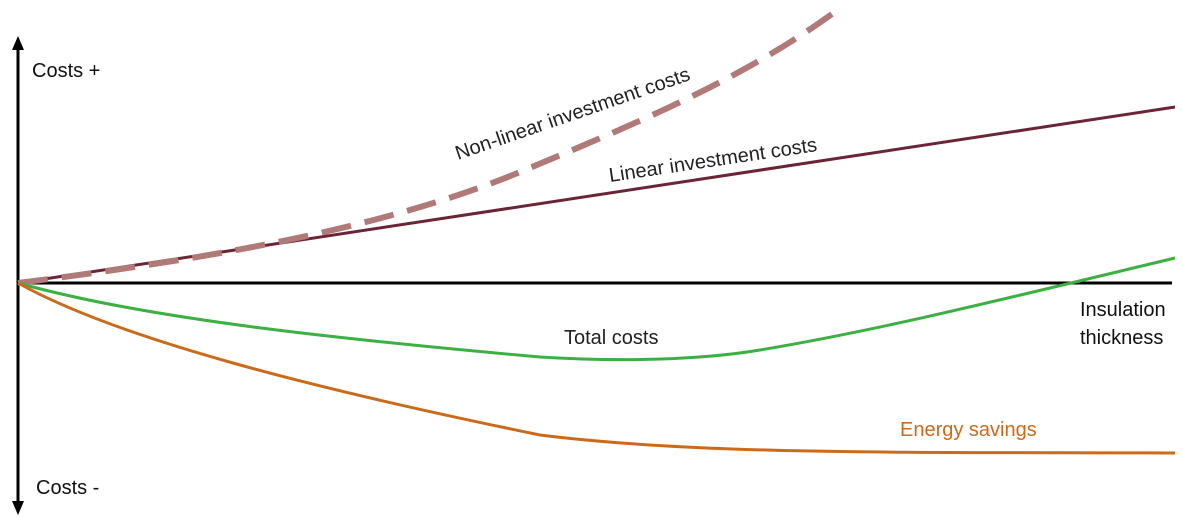 Image resolution: width=1183 pixels, height=517 pixels. Describe the element at coordinates (18, 43) in the screenshot. I see `y-axis-arrow-top` at that location.